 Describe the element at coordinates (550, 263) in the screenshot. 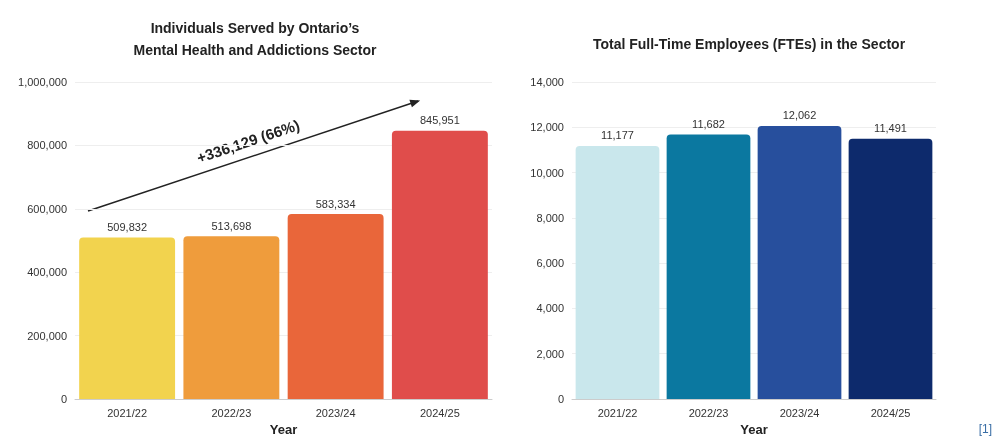

I see `y-tick-label: 6,000` at that location.